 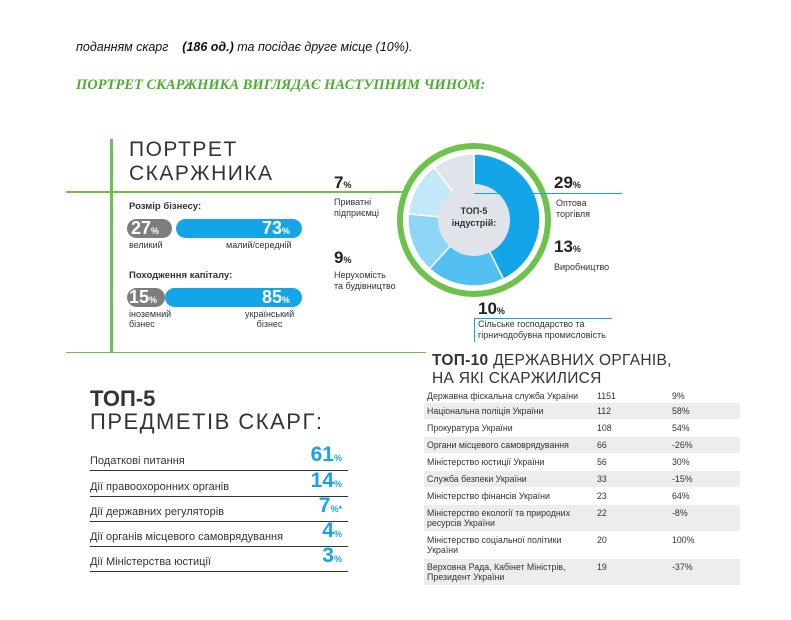 What do you see at coordinates (365, 280) in the screenshot?
I see `industry-9-name: Нерухомість та будівництво` at bounding box center [365, 280].